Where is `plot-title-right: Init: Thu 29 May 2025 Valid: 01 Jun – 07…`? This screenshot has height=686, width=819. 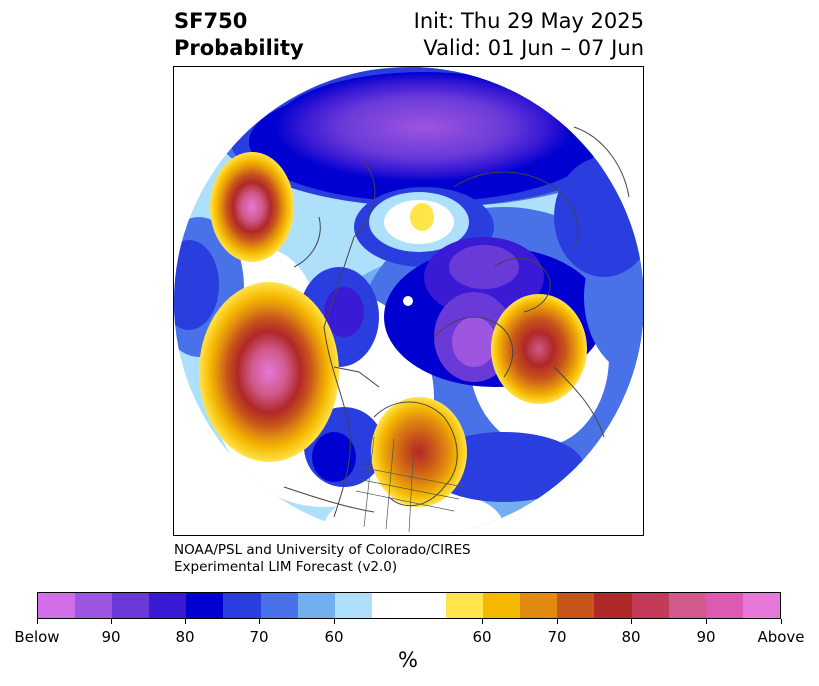
plot-title-right: Init: Thu 29 May 2025 Valid: 01 Jun – 07… is located at coordinates (529, 35).